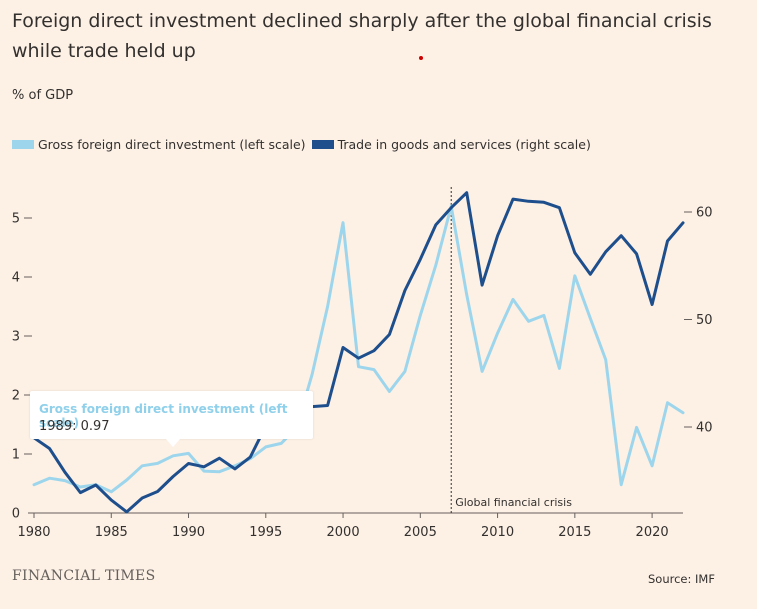  I want to click on right-tick-label-40: 40, so click(704, 428).